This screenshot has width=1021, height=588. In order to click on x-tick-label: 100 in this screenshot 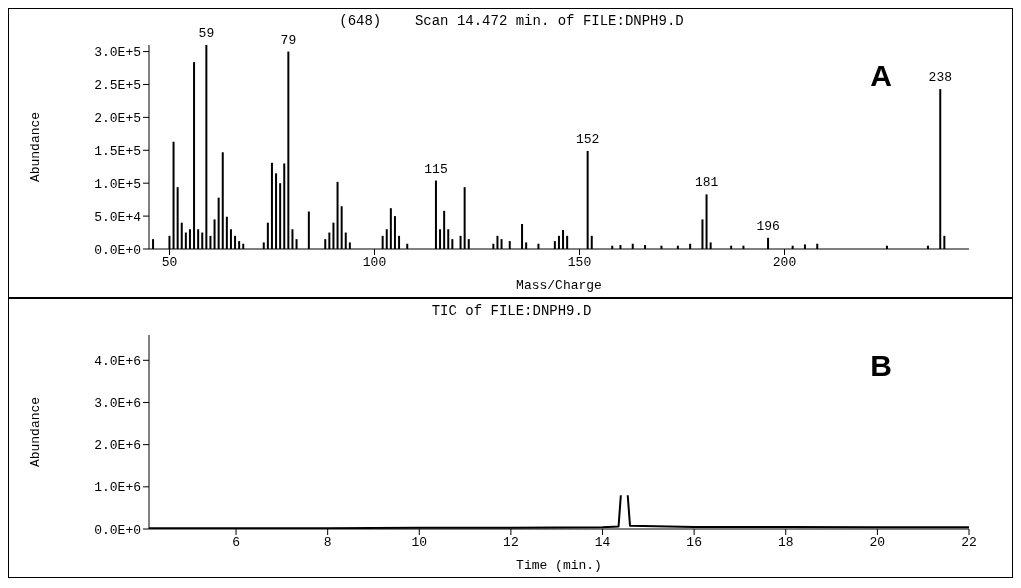, I will do `click(374, 263)`.